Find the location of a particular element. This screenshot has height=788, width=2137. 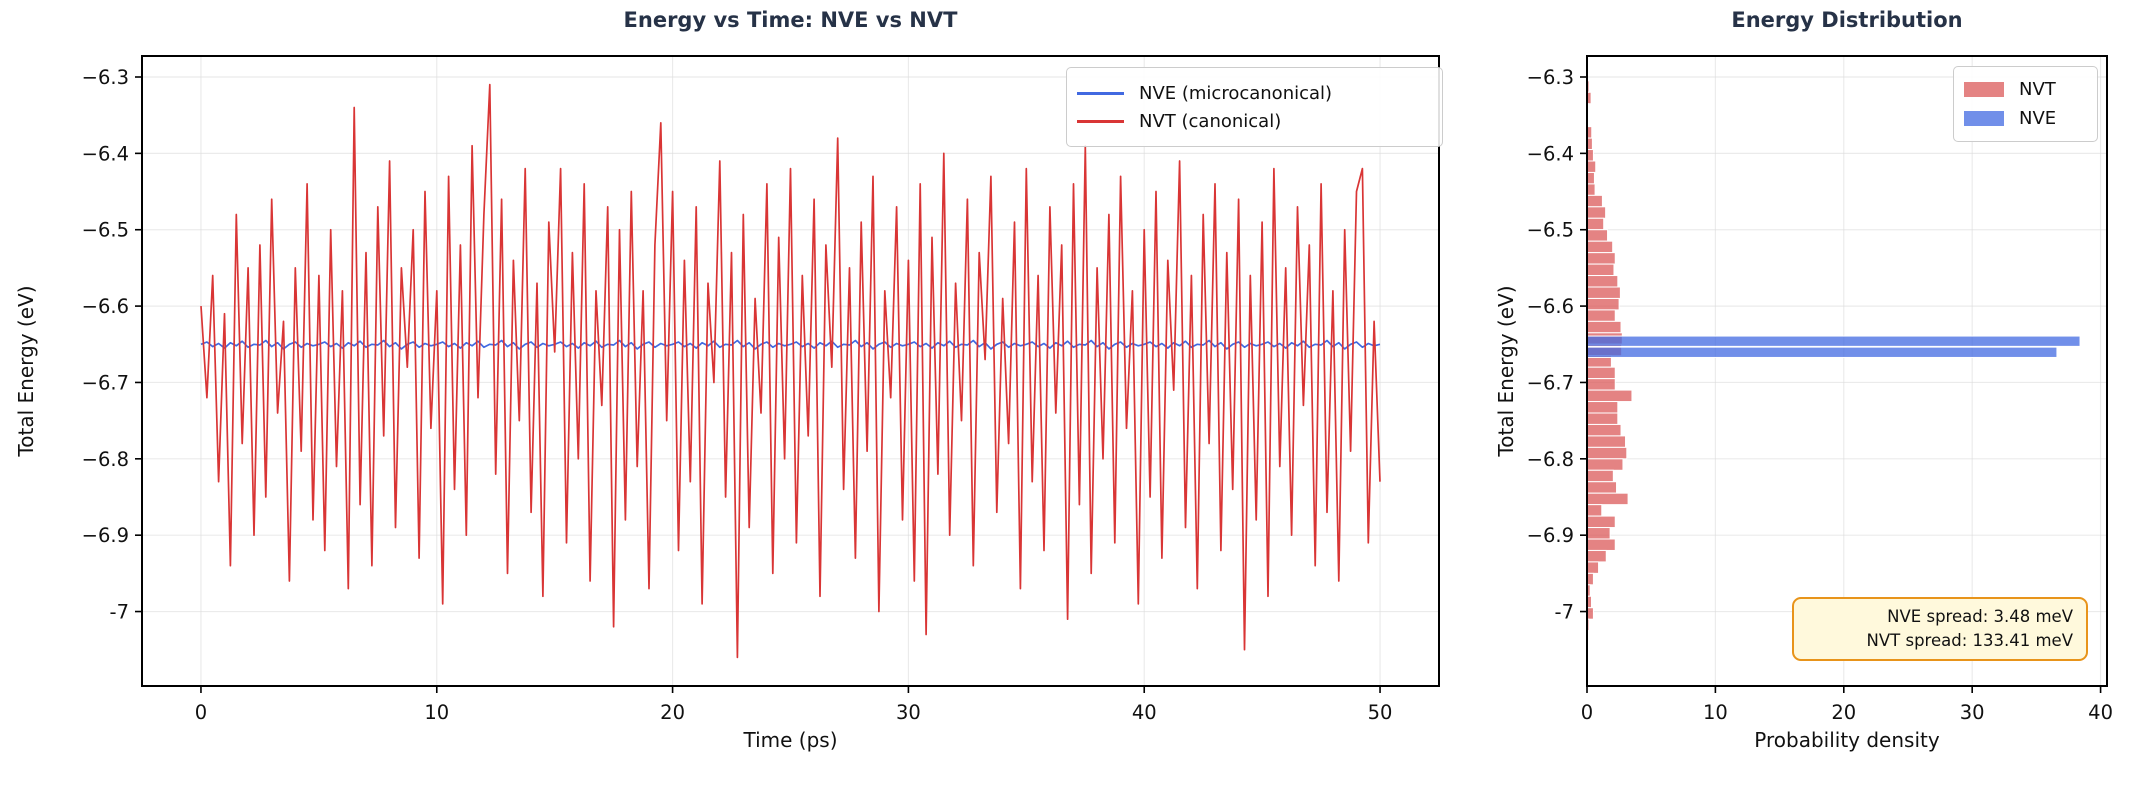

nve-patch-swatch is located at coordinates (1984, 118).